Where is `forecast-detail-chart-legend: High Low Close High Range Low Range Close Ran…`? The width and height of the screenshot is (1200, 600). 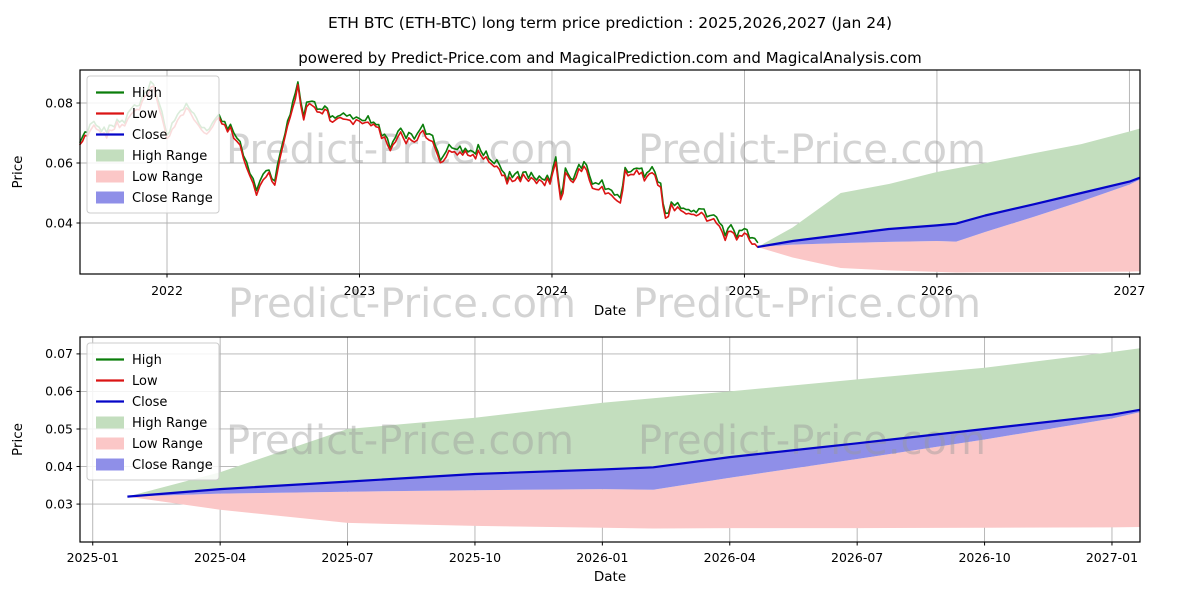 forecast-detail-chart-legend: High Low Close High Range Low Range Close Ran… is located at coordinates (153, 411).